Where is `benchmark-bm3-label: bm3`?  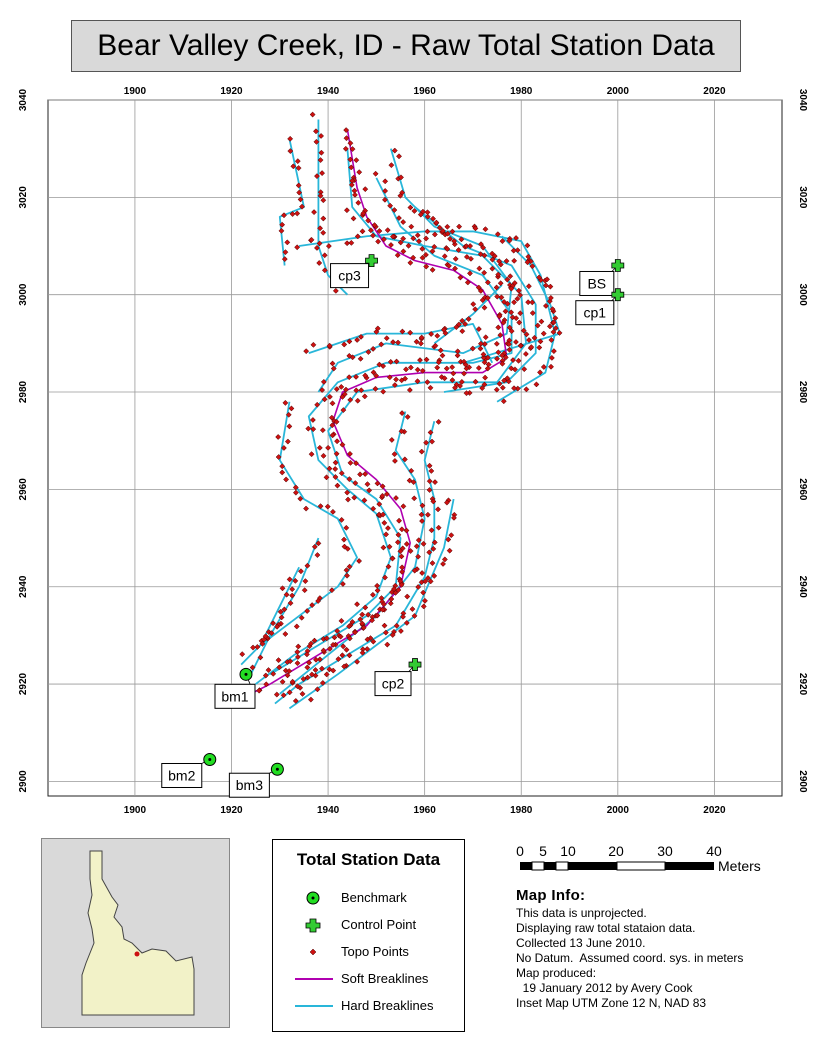 benchmark-bm3-label: bm3 is located at coordinates (249, 785).